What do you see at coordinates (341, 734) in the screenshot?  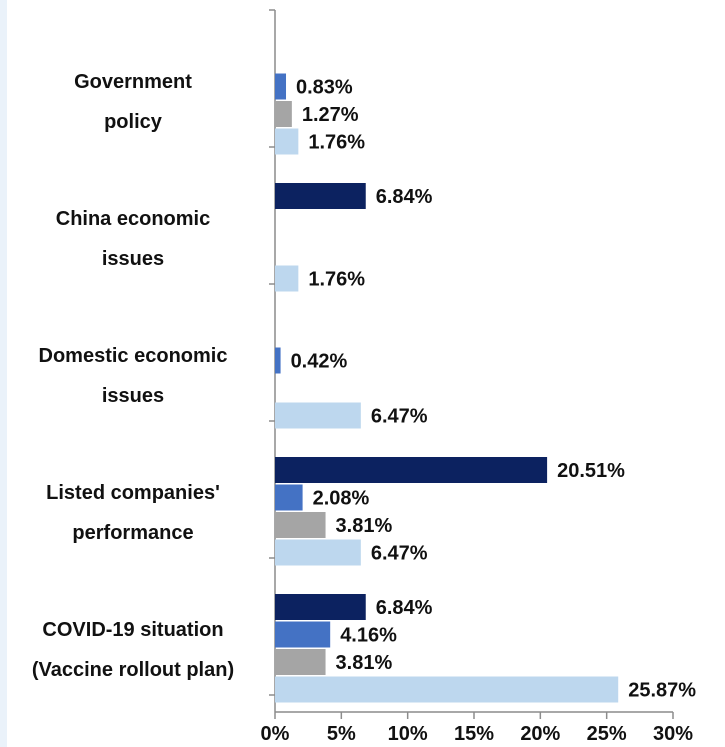 I see `x-tick-label: 5%` at bounding box center [341, 734].